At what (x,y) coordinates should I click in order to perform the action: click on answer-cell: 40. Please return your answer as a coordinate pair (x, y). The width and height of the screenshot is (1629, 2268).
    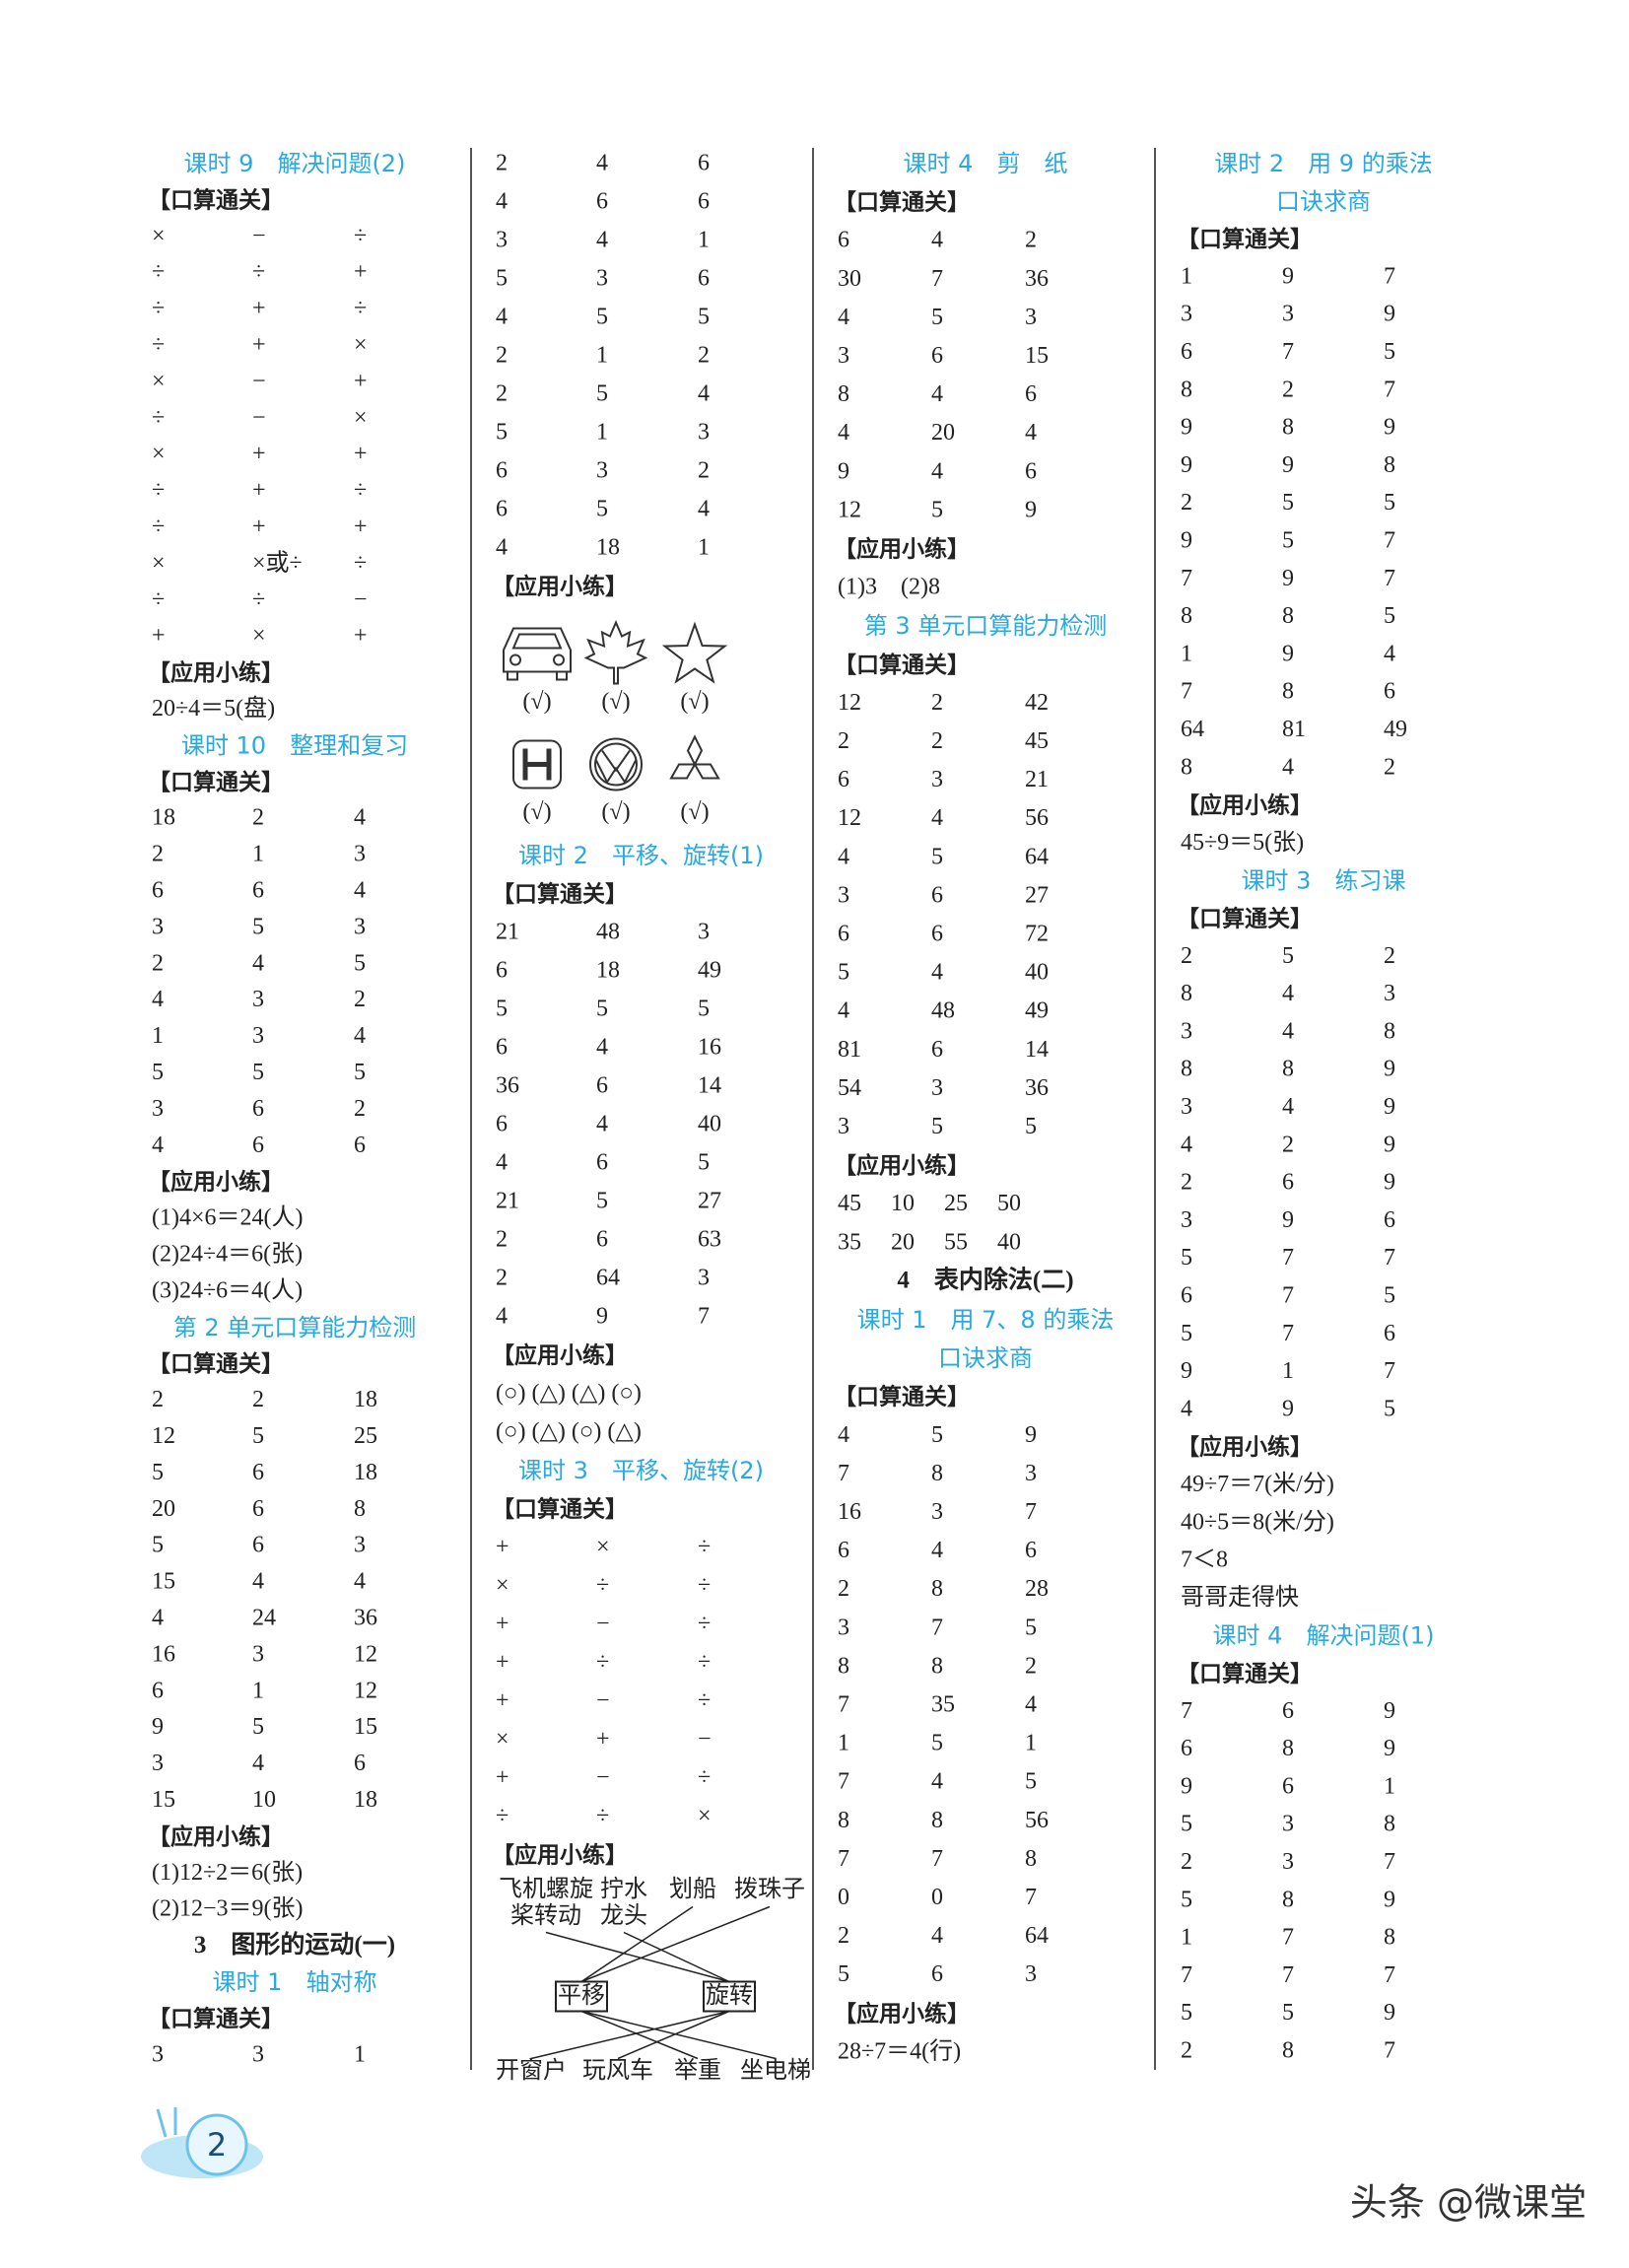
    Looking at the image, I should click on (709, 1125).